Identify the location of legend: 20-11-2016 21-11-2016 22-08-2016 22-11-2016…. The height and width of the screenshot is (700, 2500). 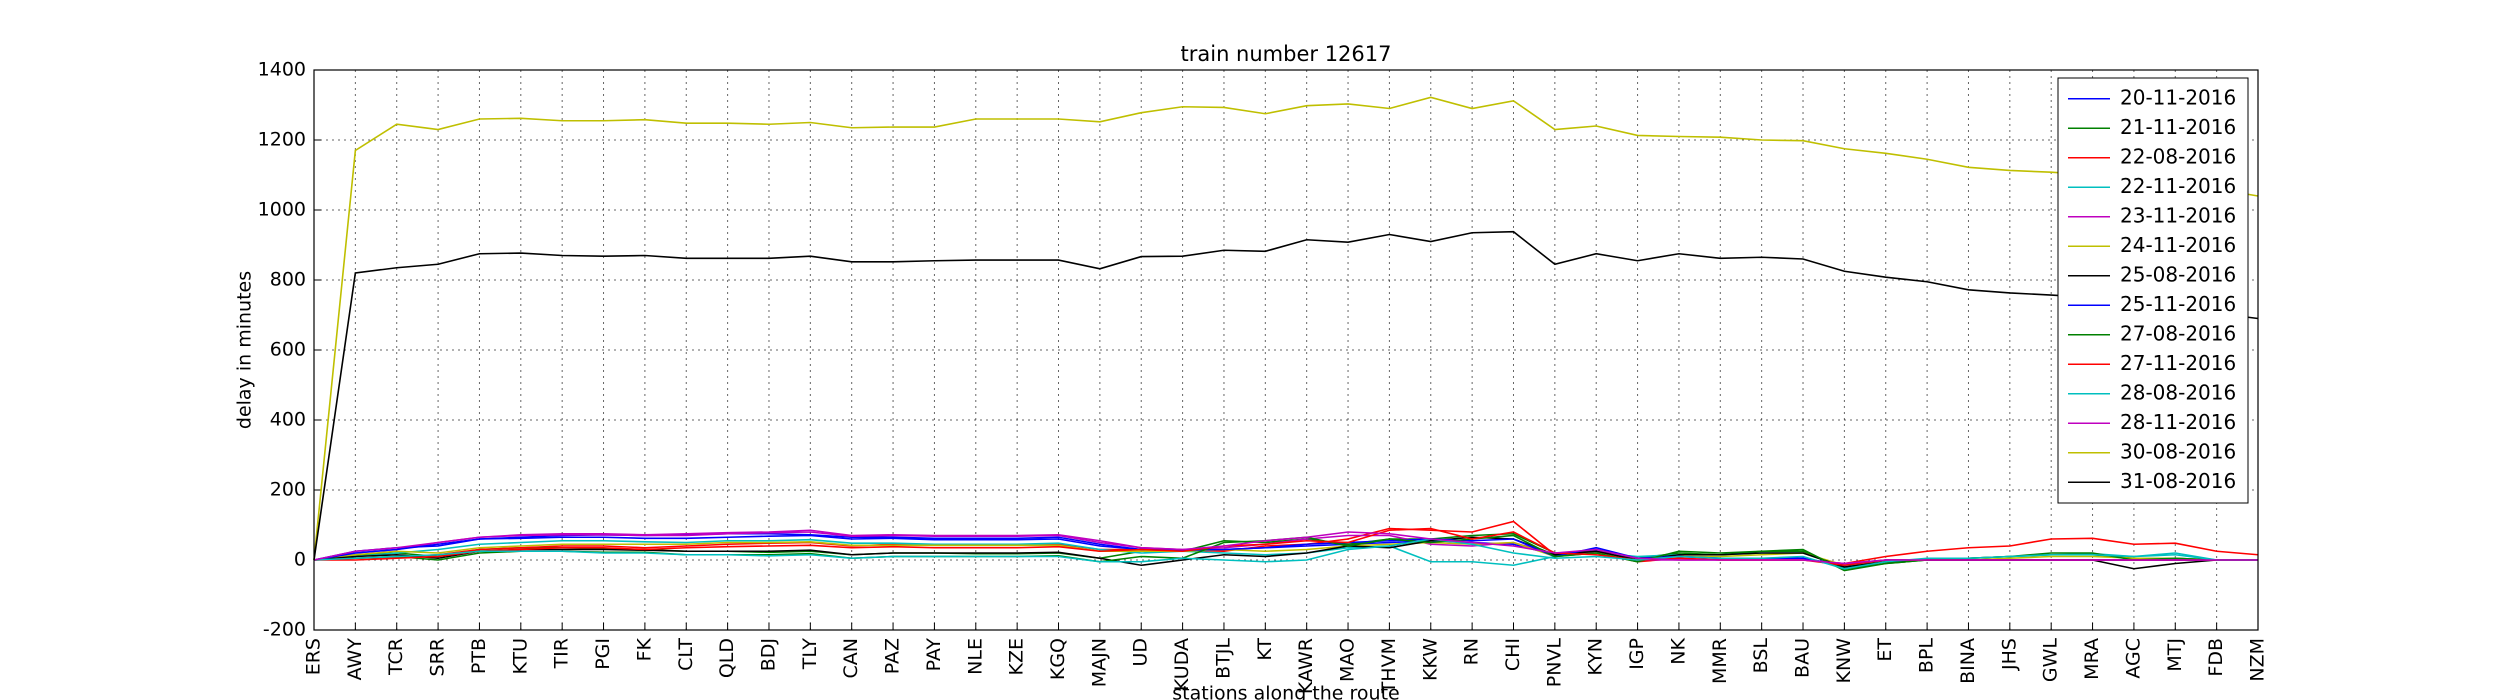
(2153, 290).